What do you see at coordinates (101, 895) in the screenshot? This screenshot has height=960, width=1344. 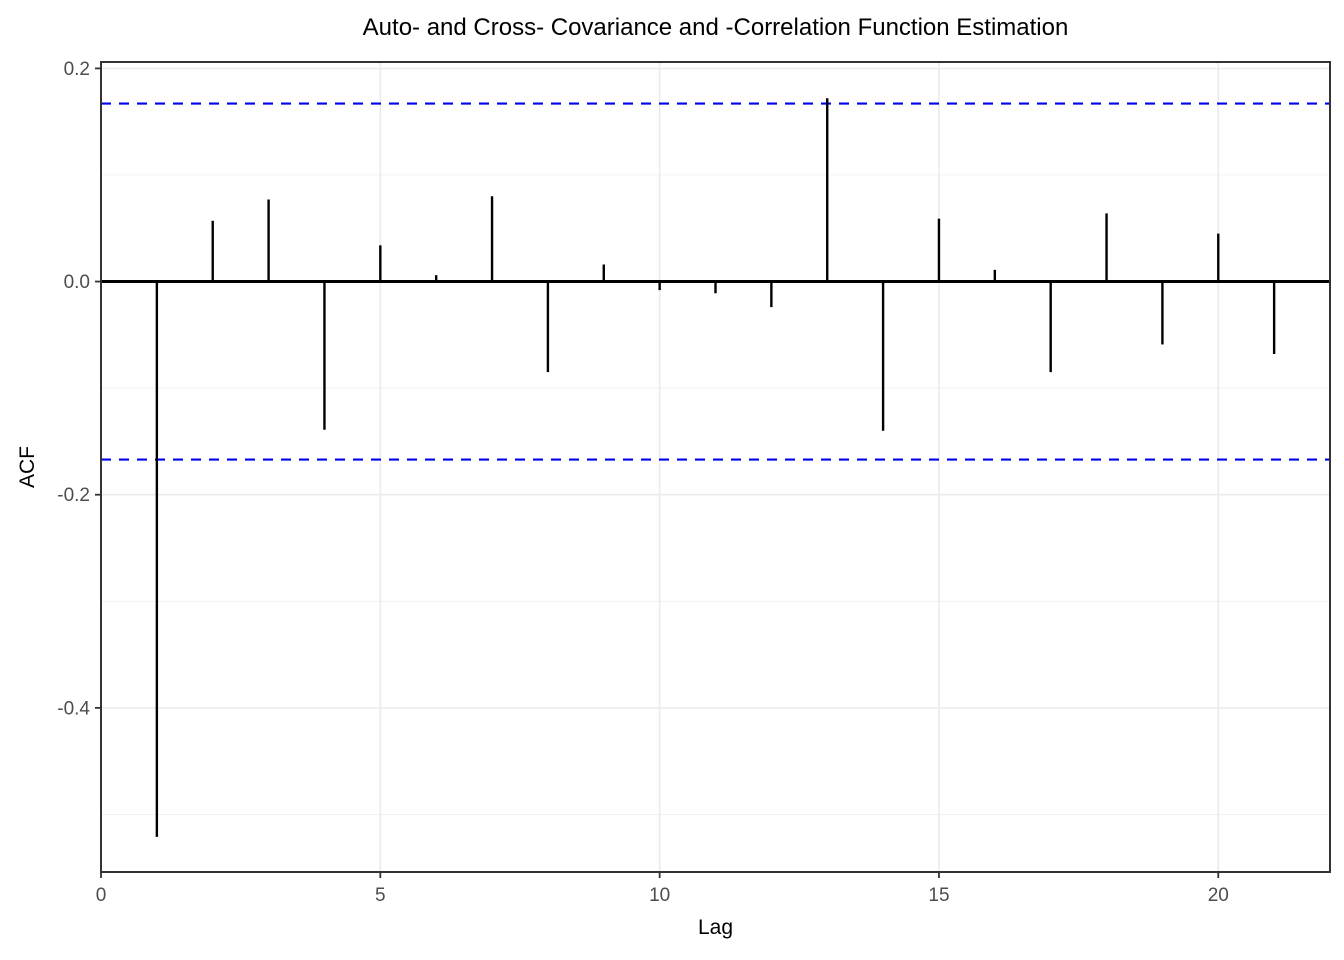 I see `x-tick-label: 0` at bounding box center [101, 895].